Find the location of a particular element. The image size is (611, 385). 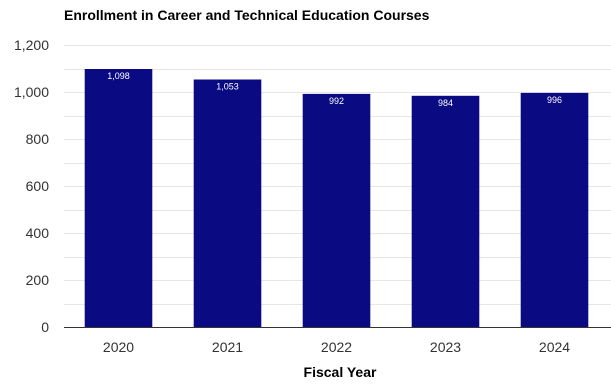

y-tick-label: 400 is located at coordinates (38, 233).